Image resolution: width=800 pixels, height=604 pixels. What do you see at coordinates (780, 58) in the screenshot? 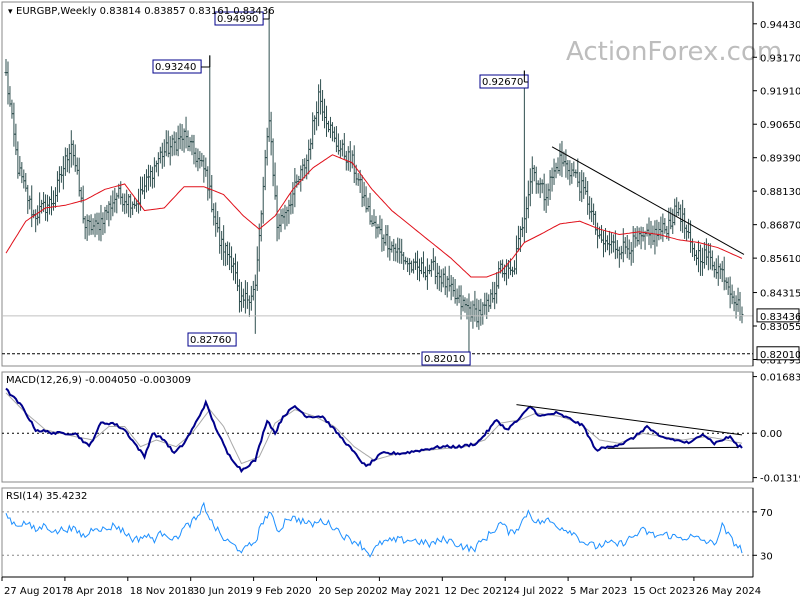
I see `price-axis-label: 0.93170` at bounding box center [780, 58].